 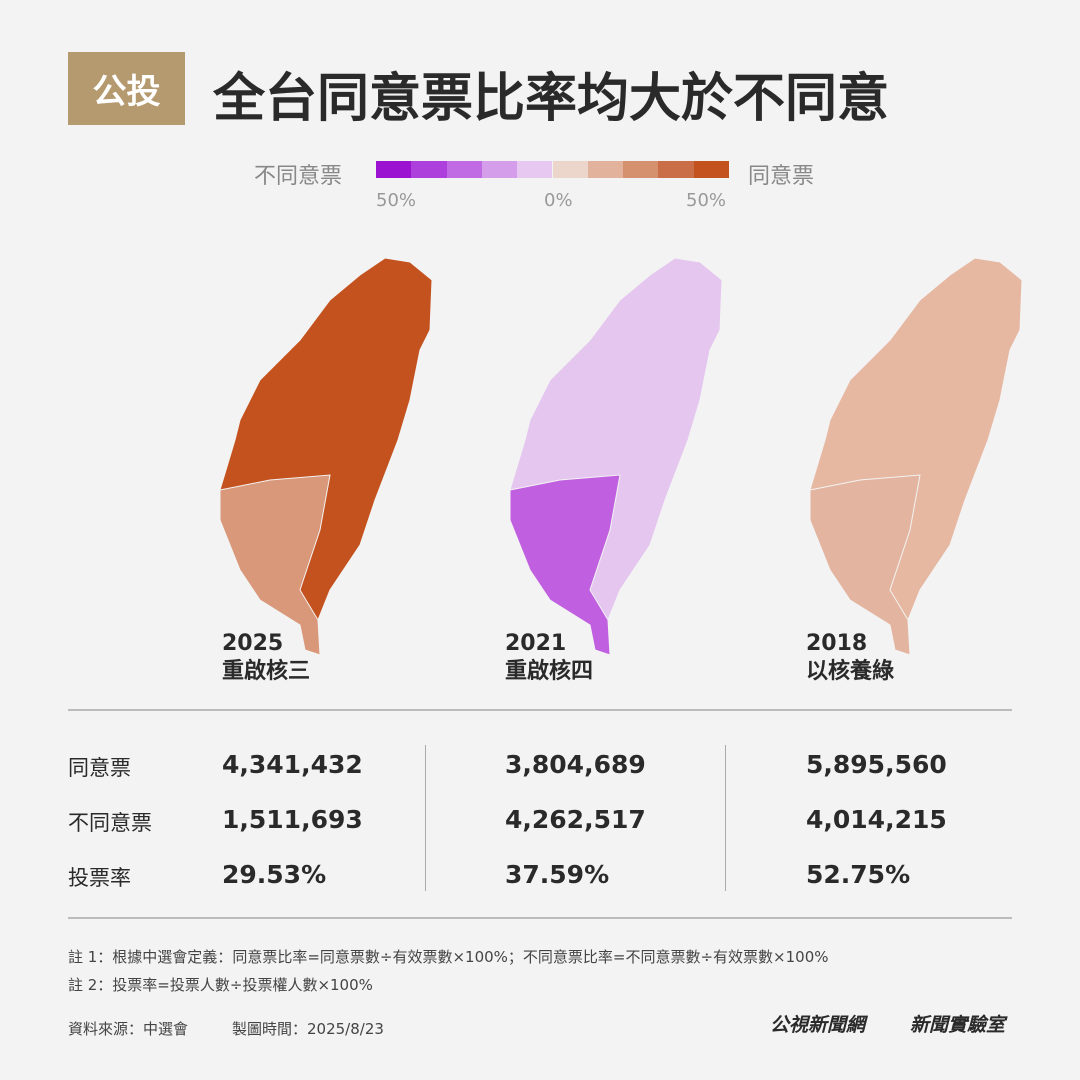 What do you see at coordinates (536, 643) in the screenshot?
I see `map-year: 2021` at bounding box center [536, 643].